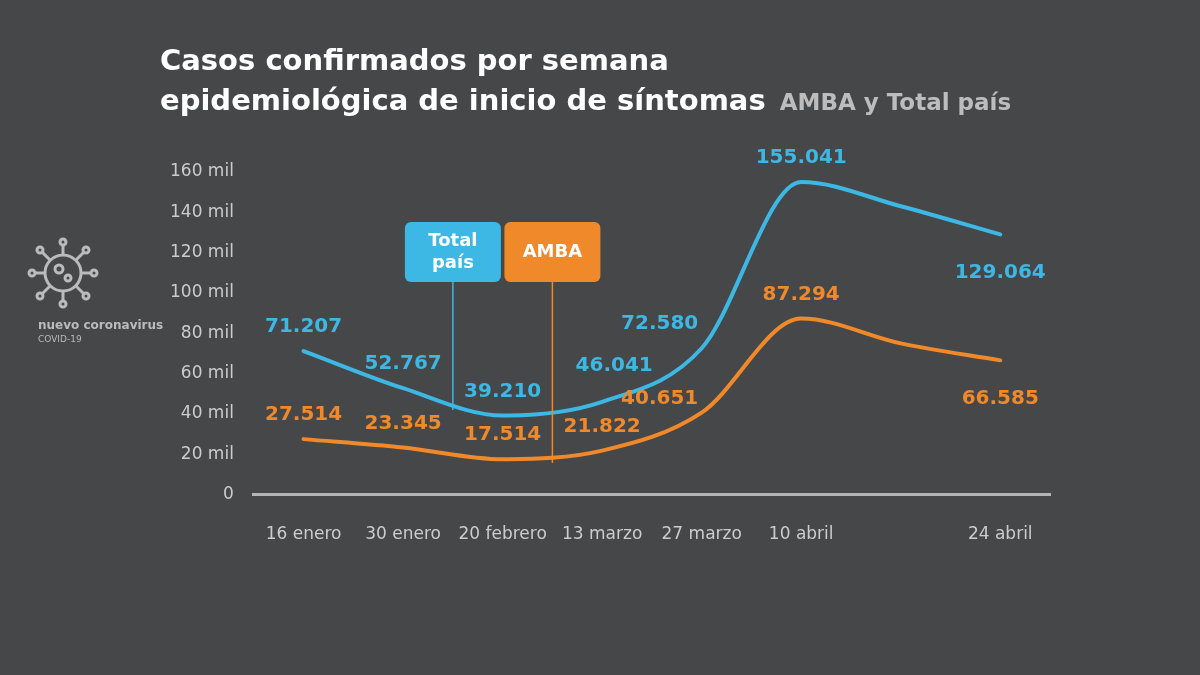  I want to click on y-tick-label: 60 mil, so click(207, 372).